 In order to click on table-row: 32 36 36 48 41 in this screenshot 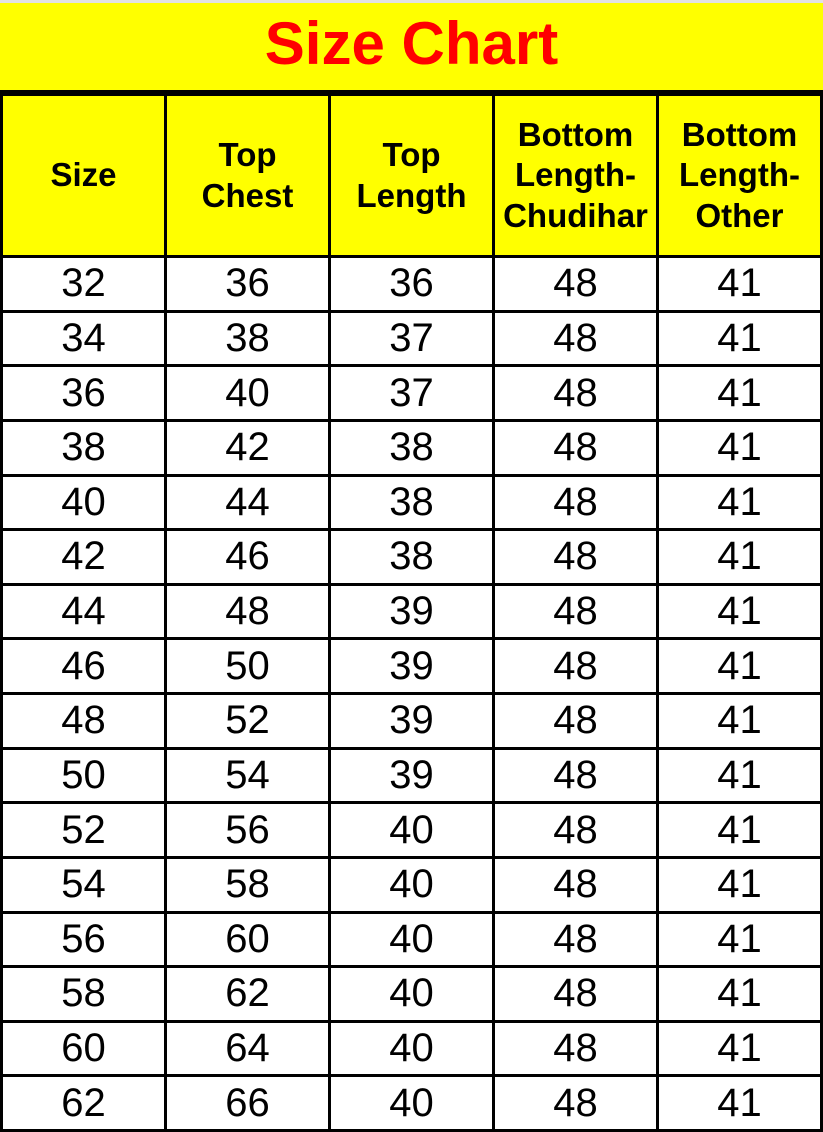, I will do `click(411, 284)`.